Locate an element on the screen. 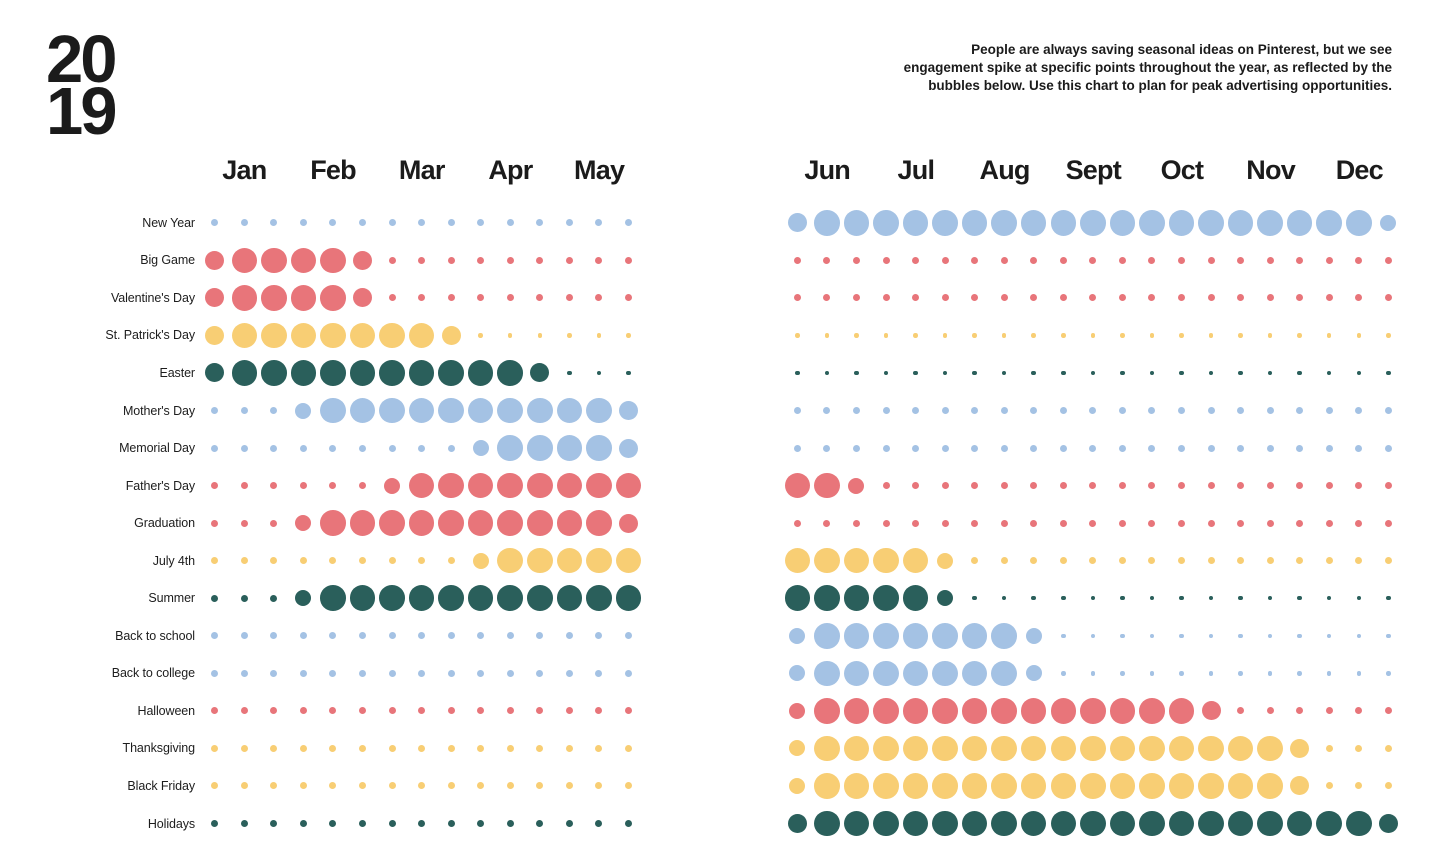 The image size is (1436, 855). event-label: Big Game is located at coordinates (167, 260).